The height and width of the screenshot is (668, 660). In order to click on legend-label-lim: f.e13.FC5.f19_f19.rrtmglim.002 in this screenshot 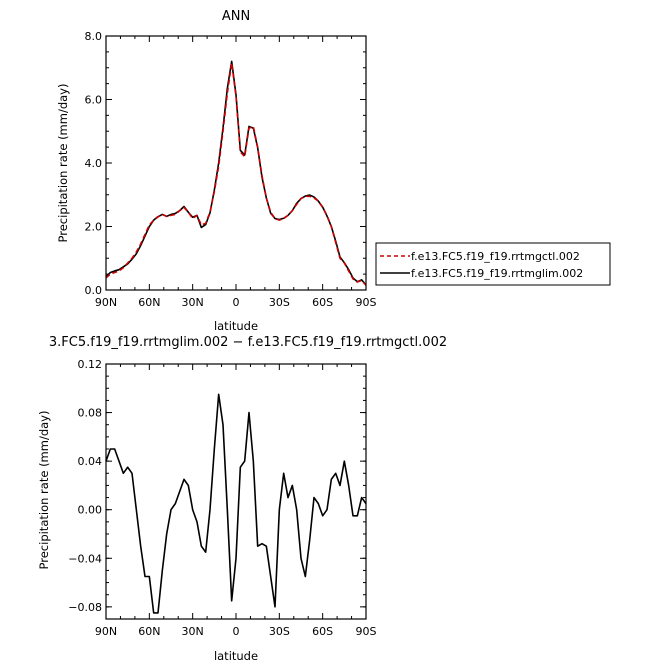, I will do `click(497, 273)`.